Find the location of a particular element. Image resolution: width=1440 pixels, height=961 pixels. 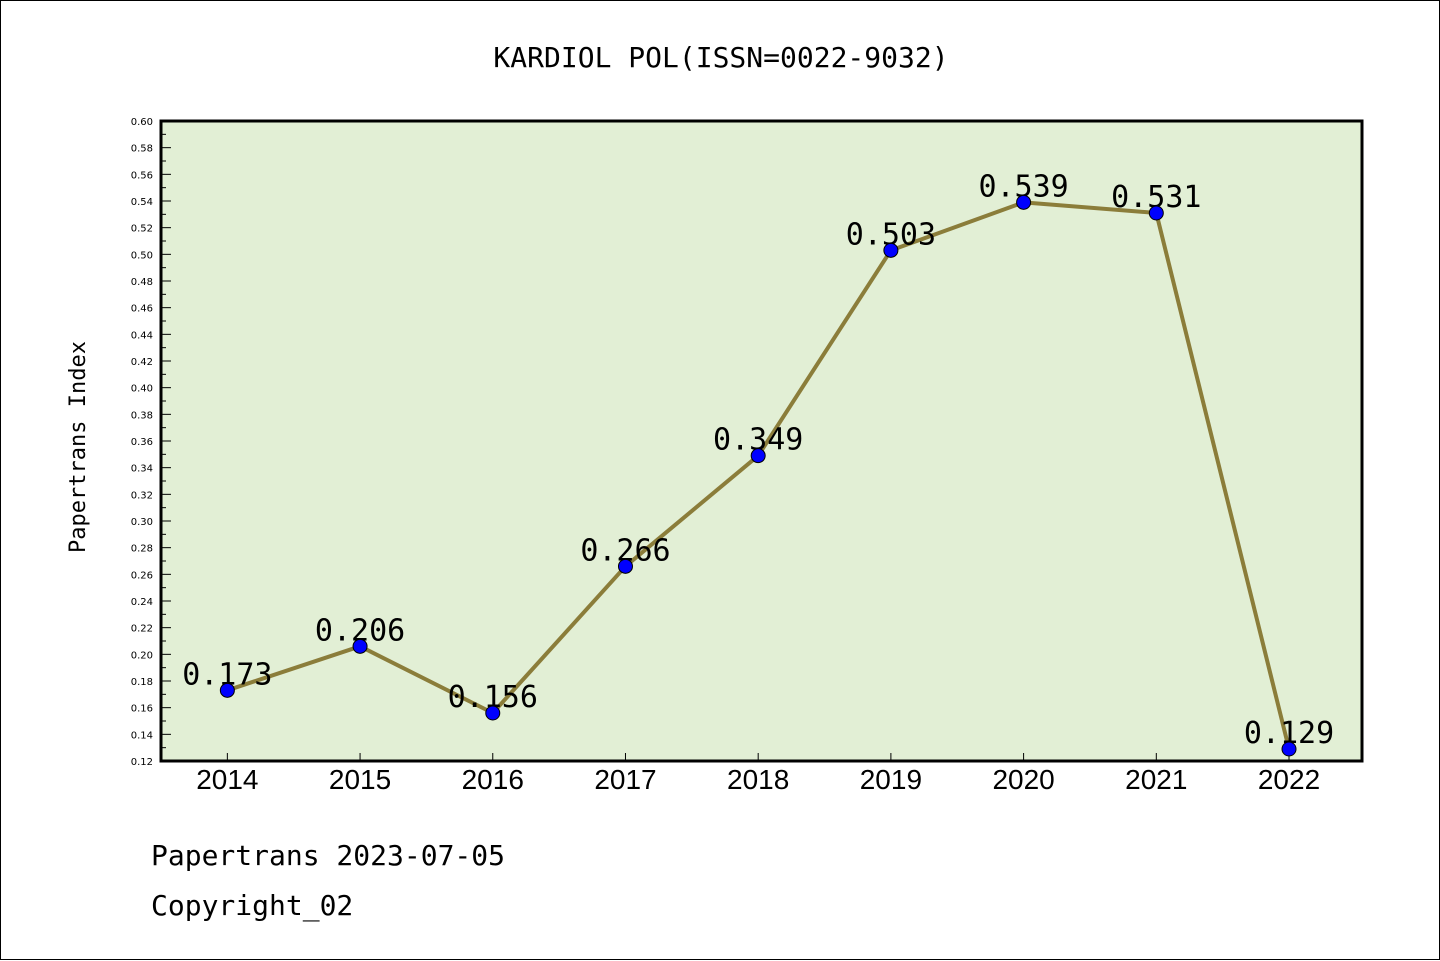

x-axis-ticks: 2014 2015 2016 2017 2018 2019 2020 2021 2022 is located at coordinates (758, 774).